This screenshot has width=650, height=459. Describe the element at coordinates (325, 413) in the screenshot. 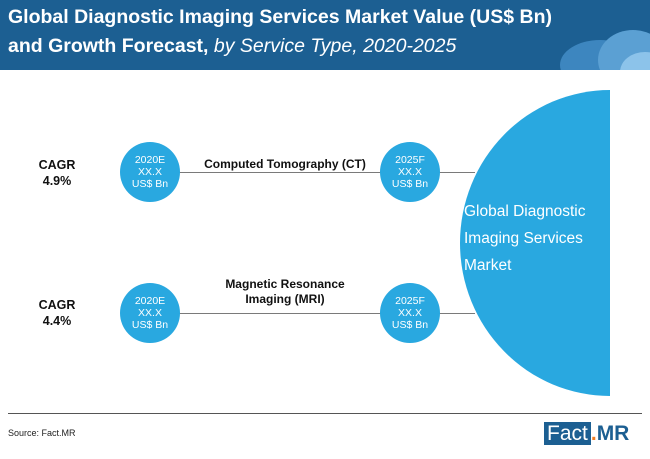

I see `footer-divider` at that location.